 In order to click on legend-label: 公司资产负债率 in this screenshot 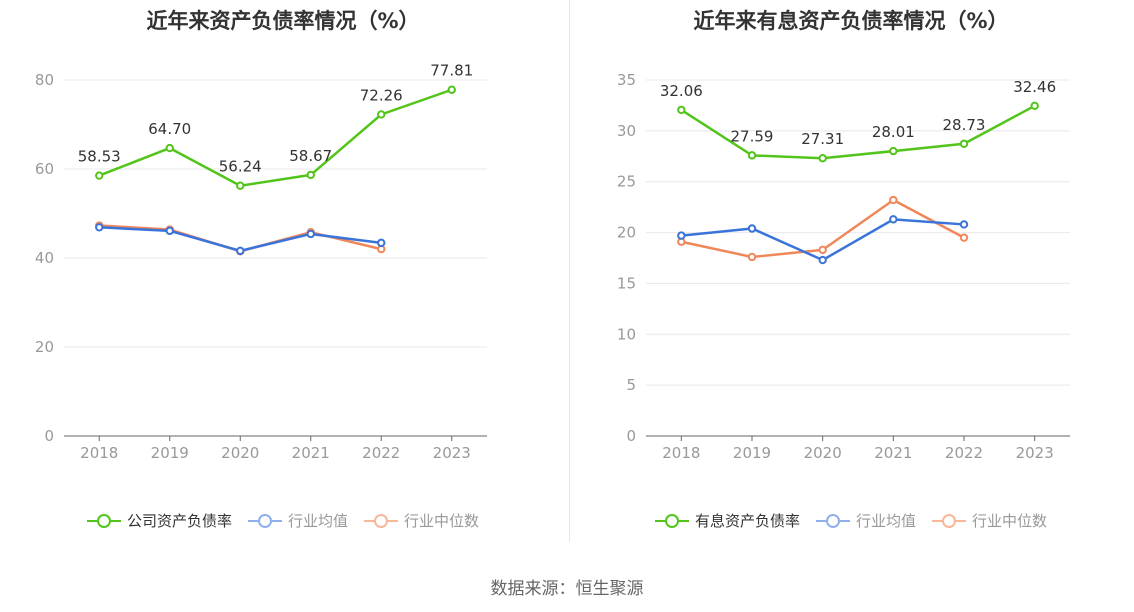, I will do `click(179, 521)`.